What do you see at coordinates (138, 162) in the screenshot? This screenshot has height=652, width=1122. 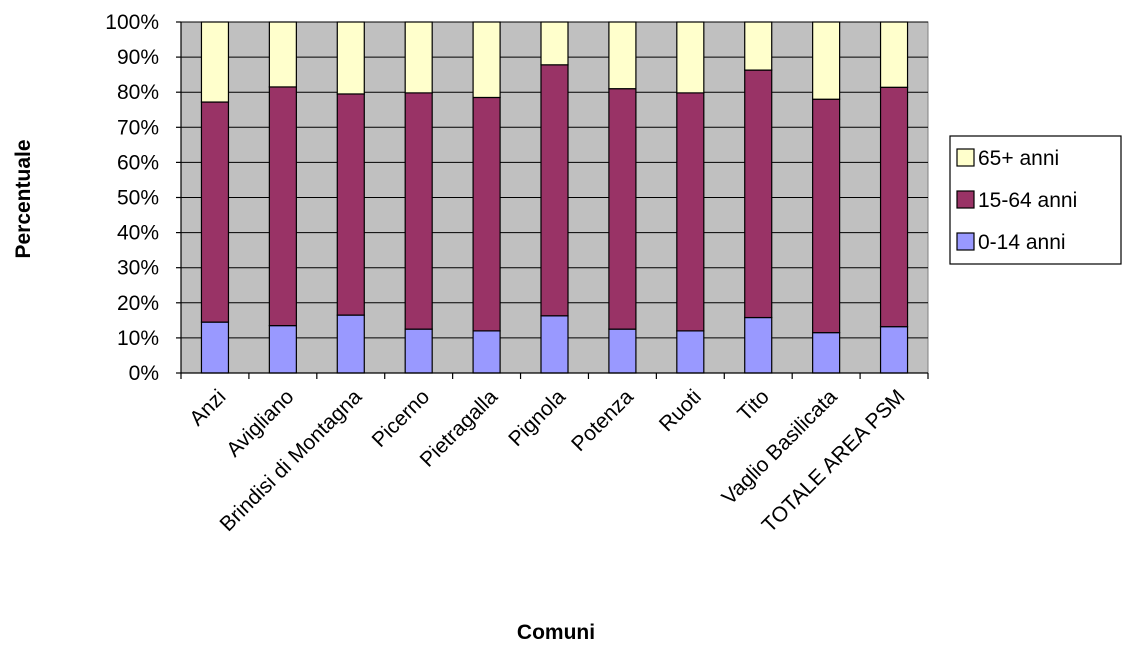 I see `y-tick-label: 60%` at bounding box center [138, 162].